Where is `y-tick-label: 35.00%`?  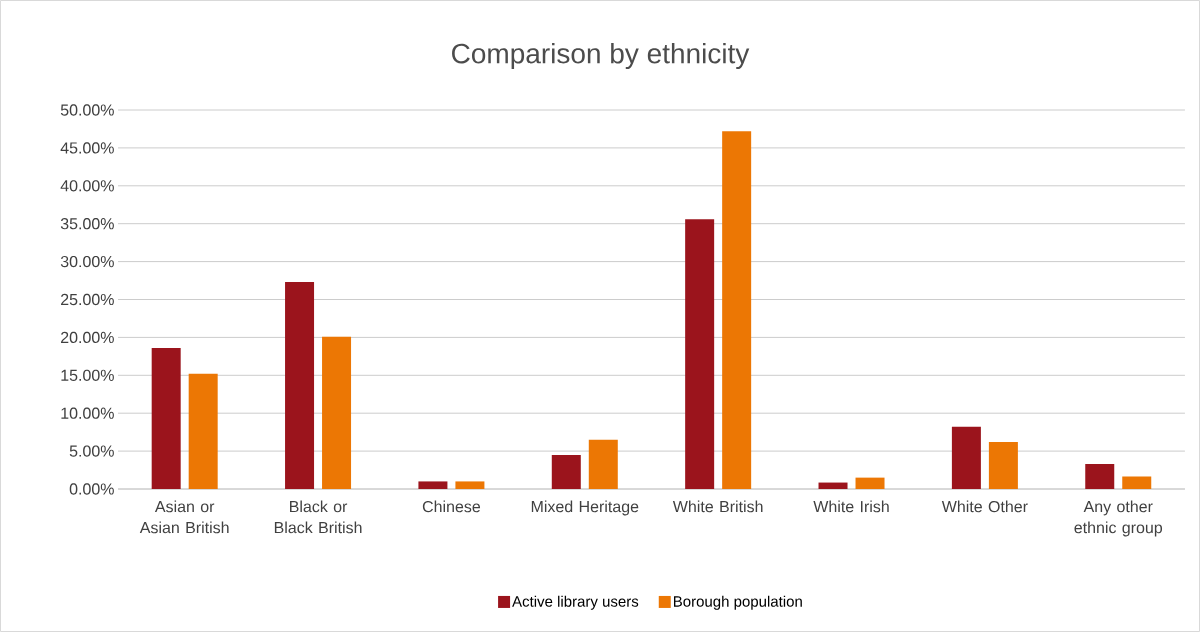
y-tick-label: 35.00% is located at coordinates (87, 224).